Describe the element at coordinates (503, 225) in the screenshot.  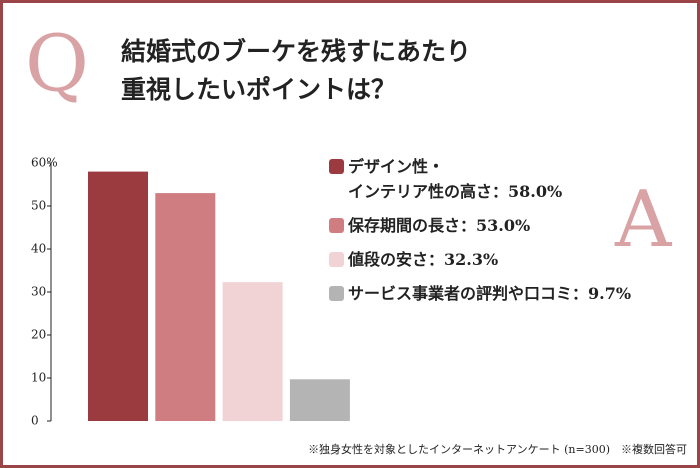
I see `value-label: 53.0%` at that location.